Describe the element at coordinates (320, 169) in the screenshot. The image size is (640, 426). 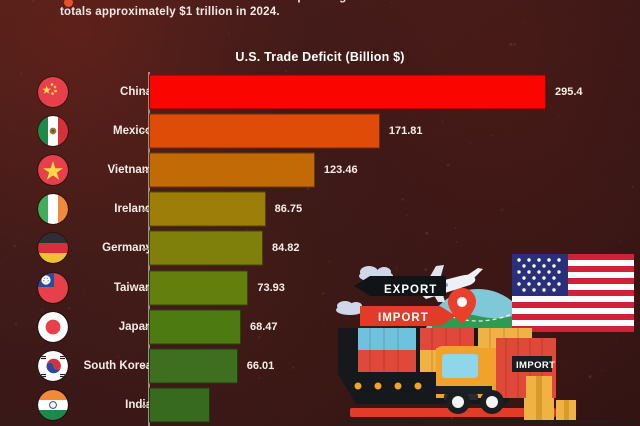
I see `chart-row: Vietnam 123.46` at that location.